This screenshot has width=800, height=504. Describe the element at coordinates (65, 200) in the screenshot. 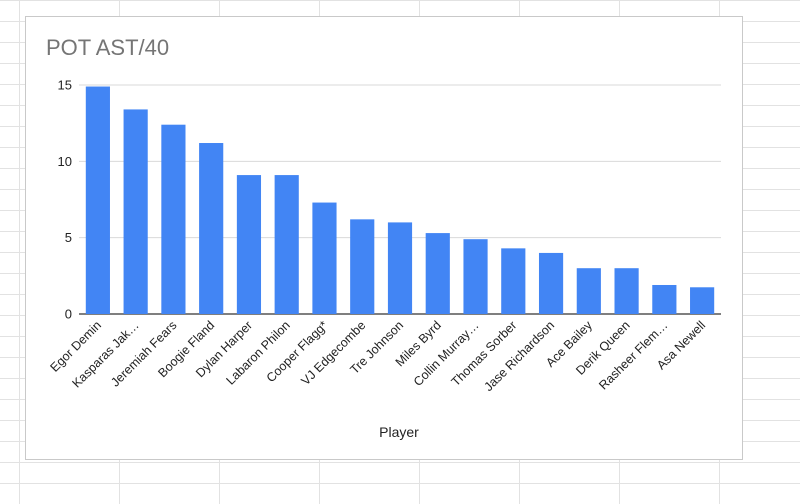

I see `y-axis-ticks: 0 5 10 15` at that location.